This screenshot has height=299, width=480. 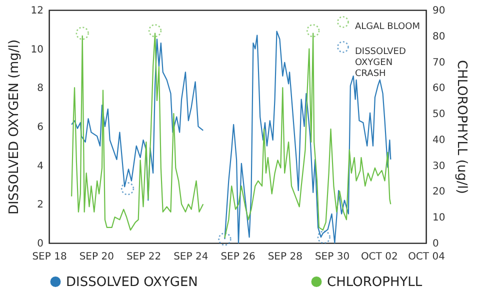 I want to click on y-tick-label: 2, so click(x=40, y=205).